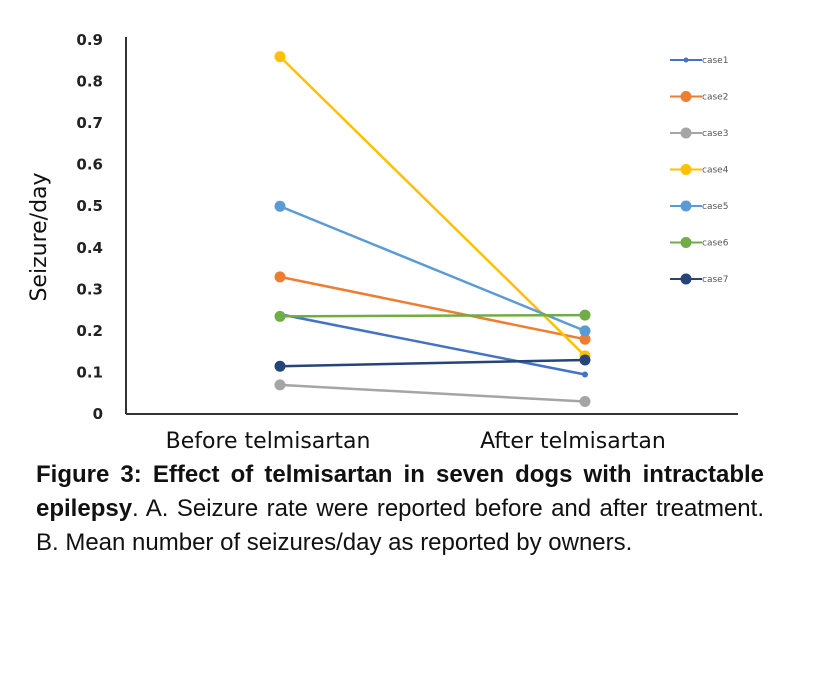  Describe the element at coordinates (715, 171) in the screenshot. I see `legend-label: case4` at that location.